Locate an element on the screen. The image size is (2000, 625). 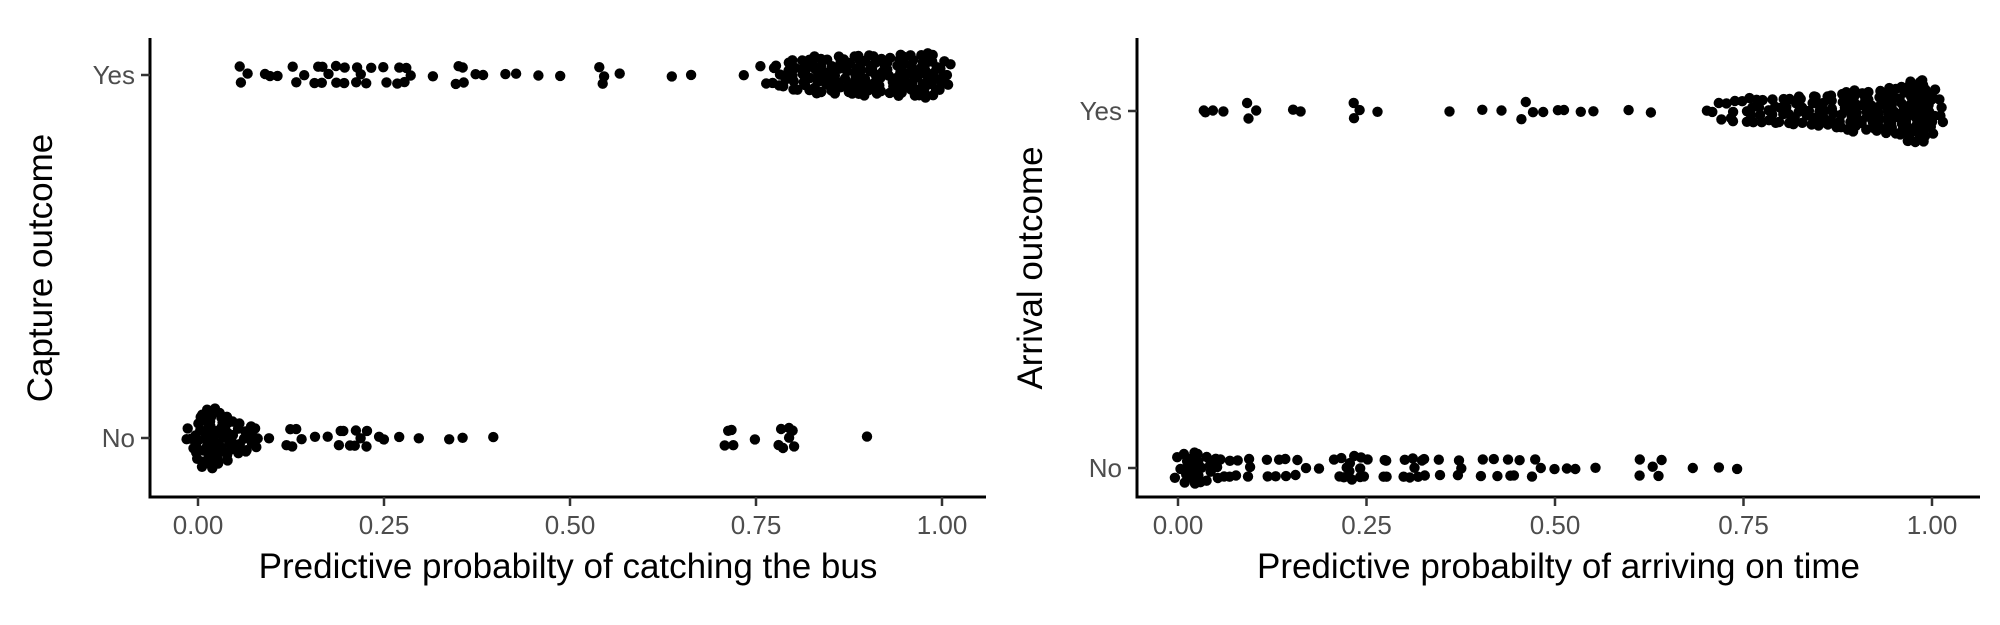
capture-y-tick-label-no: No is located at coordinates (118, 438).